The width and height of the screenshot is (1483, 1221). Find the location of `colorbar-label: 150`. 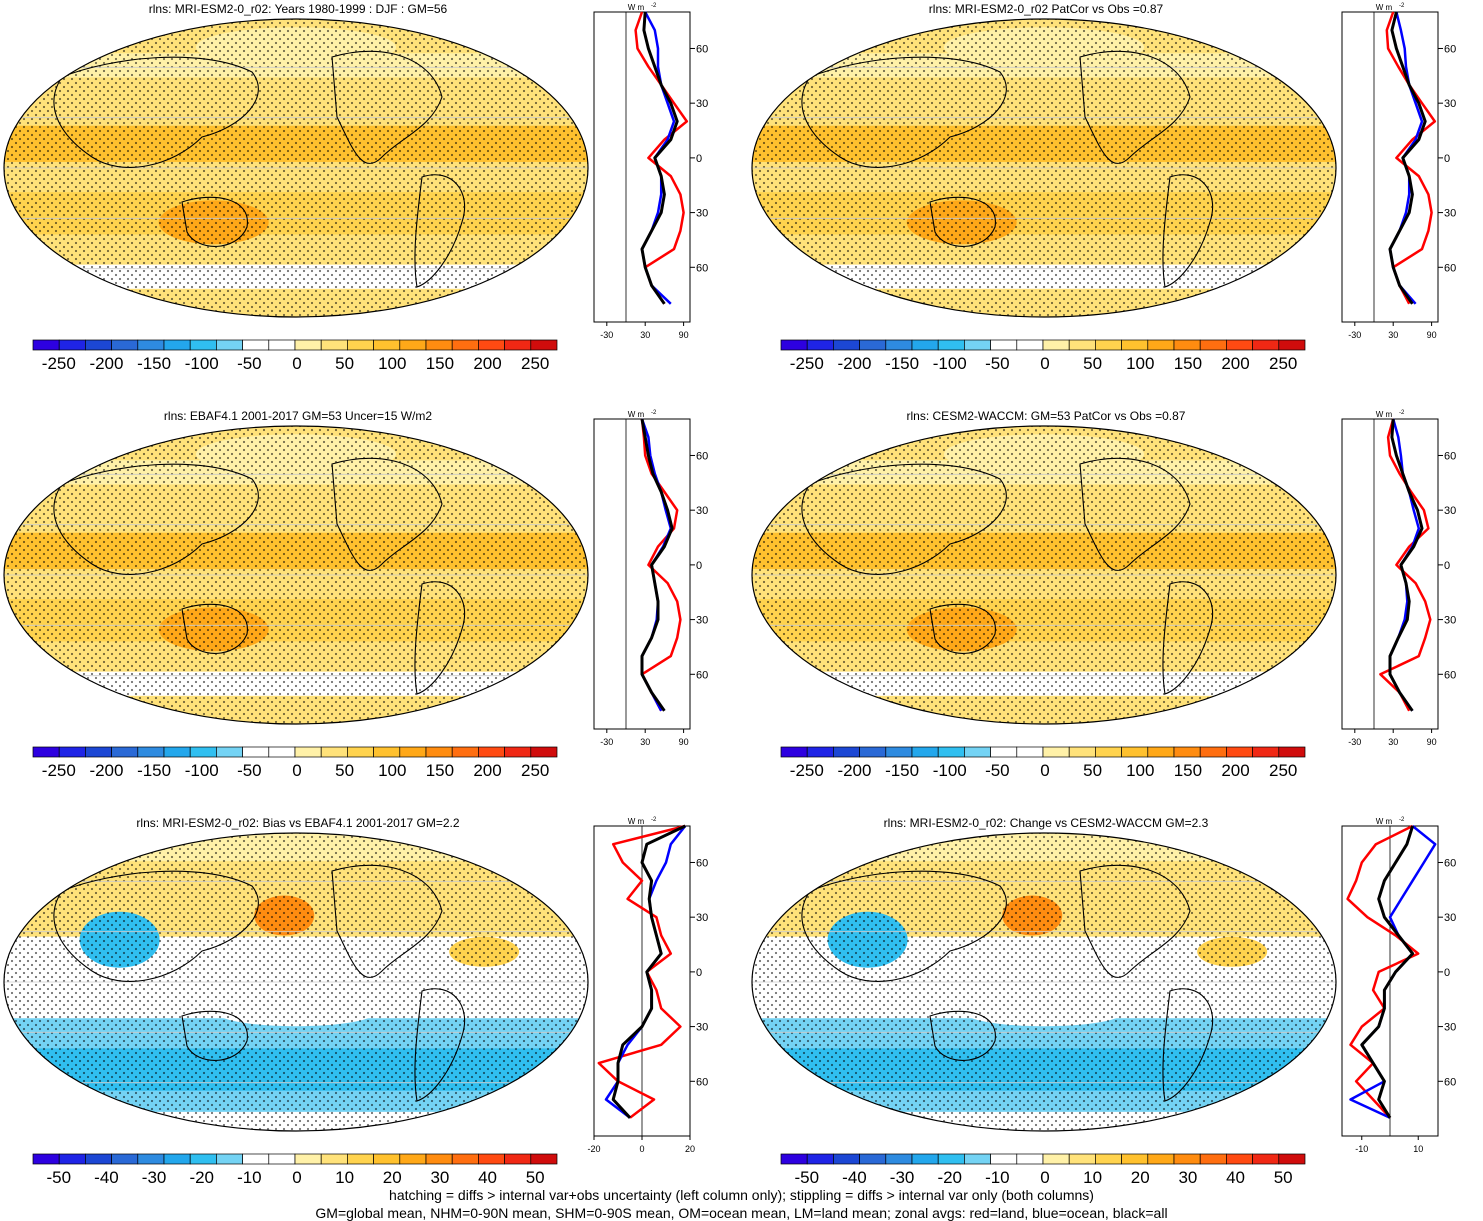

colorbar-label: 150 is located at coordinates (1188, 363).